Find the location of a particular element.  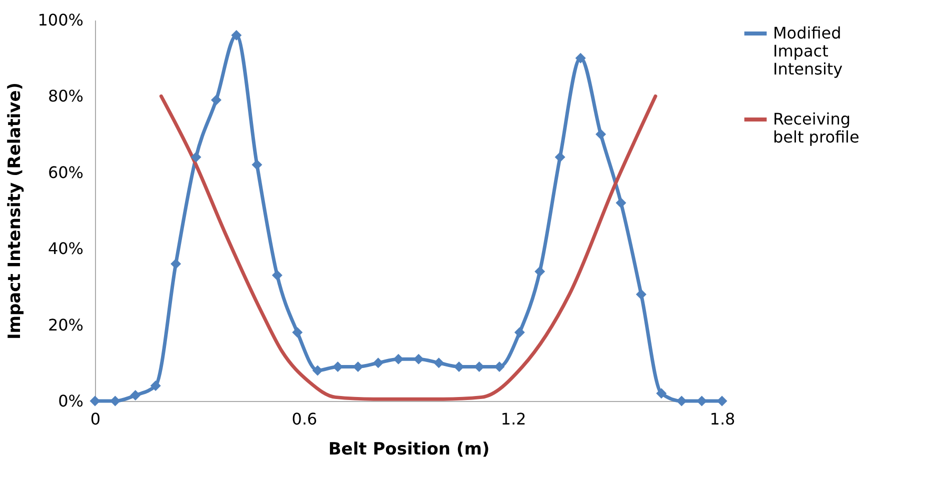

x-tick-label: 1.8 is located at coordinates (723, 419).